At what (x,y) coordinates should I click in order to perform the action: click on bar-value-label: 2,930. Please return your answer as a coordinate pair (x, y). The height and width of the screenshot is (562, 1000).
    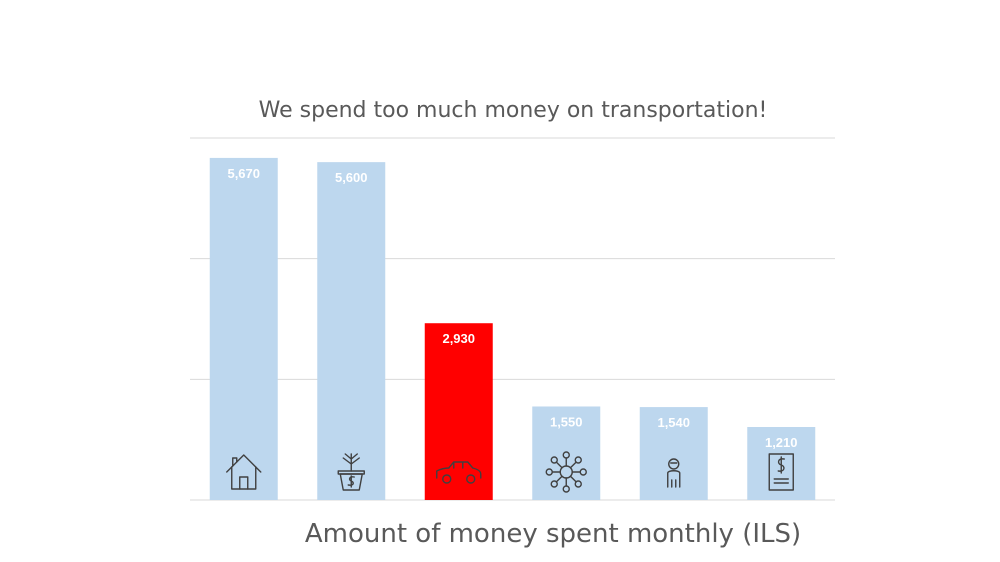
    Looking at the image, I should click on (458, 338).